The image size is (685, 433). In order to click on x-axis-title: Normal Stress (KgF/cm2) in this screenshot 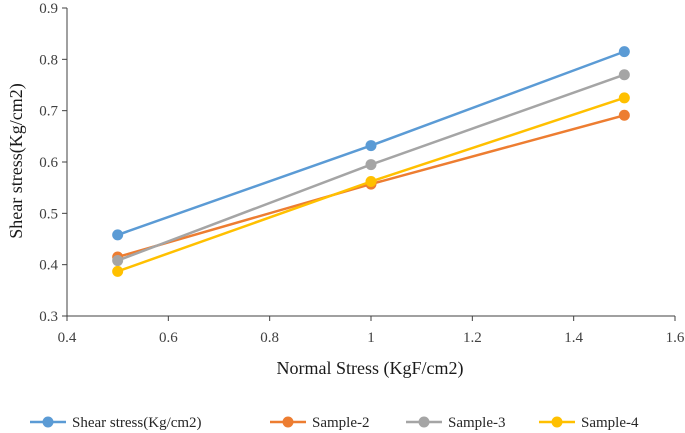, I will do `click(370, 368)`.